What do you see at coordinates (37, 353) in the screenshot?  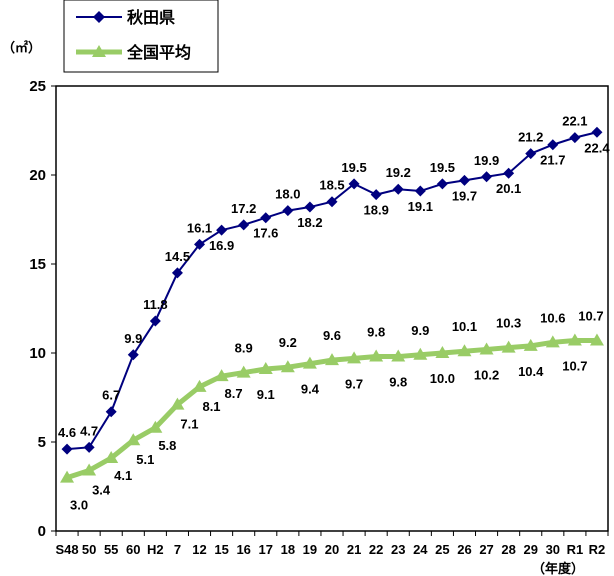 I see `y-tick-label: 10` at bounding box center [37, 353].